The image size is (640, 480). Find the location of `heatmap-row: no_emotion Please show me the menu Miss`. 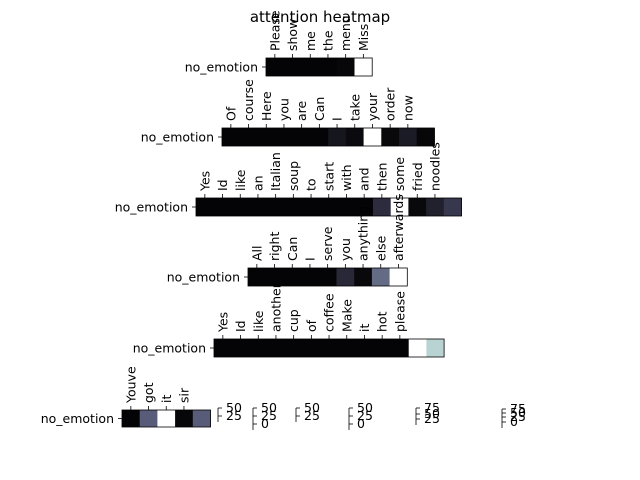

heatmap-row: no_emotion Please show me the menu Miss is located at coordinates (279, 43).